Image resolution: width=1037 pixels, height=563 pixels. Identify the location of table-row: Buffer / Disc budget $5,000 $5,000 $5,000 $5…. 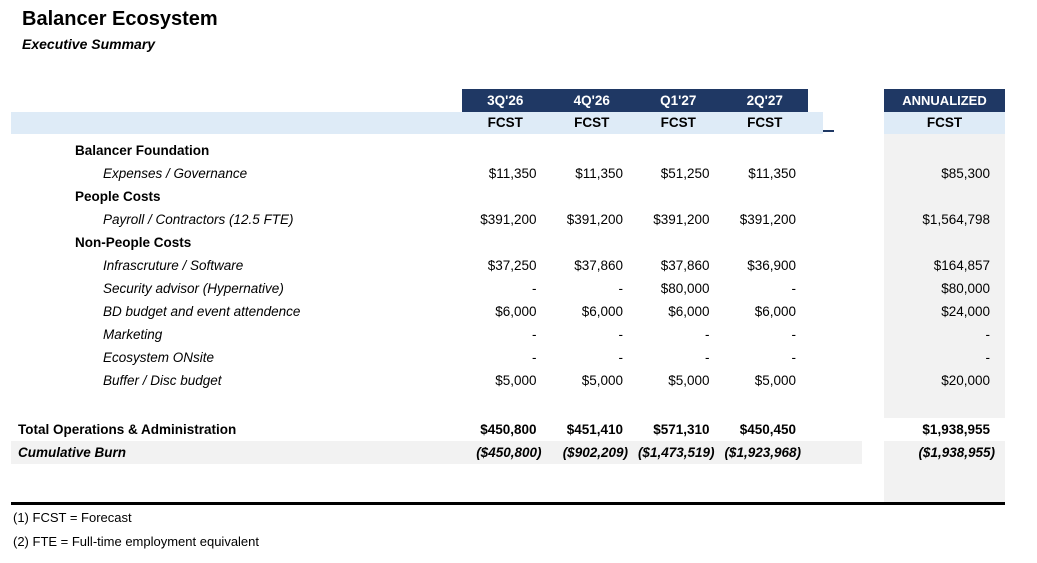
(508, 380).